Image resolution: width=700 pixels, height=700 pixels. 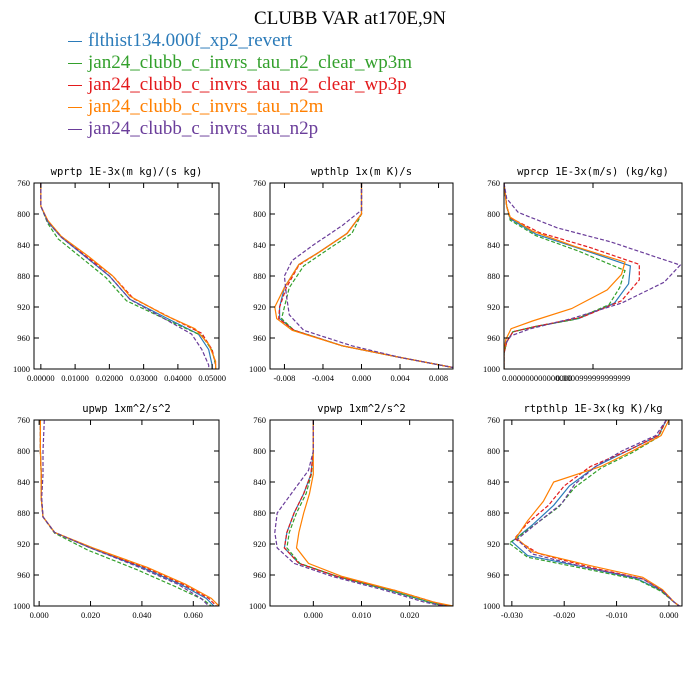 What do you see at coordinates (41, 378) in the screenshot?
I see `x-tick-label: 0.00000` at bounding box center [41, 378].